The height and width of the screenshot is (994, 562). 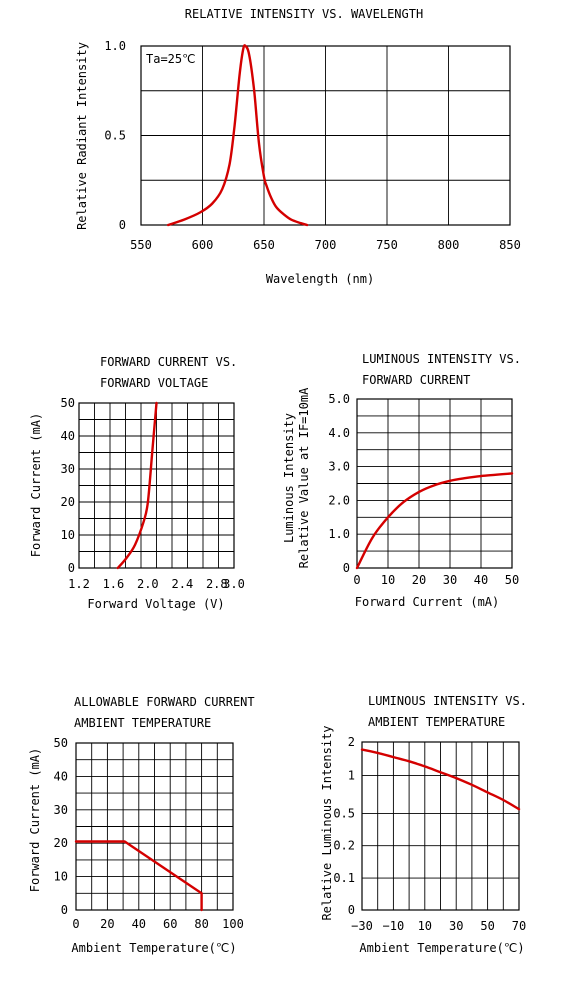 What do you see at coordinates (344, 878) in the screenshot?
I see `y-tick-label: 0.1` at bounding box center [344, 878].